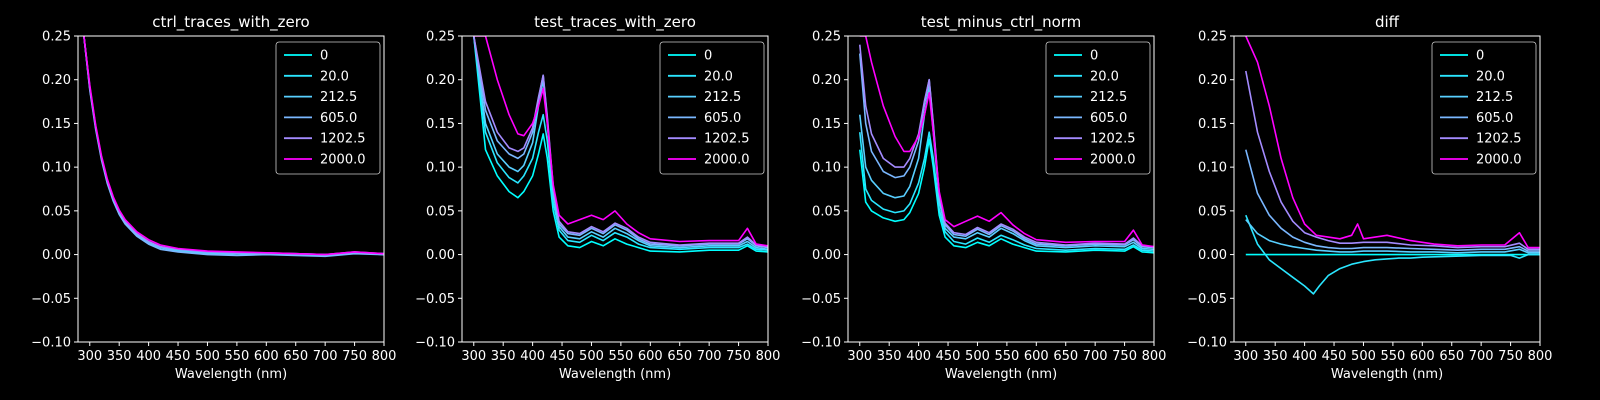  Describe the element at coordinates (738, 356) in the screenshot. I see `chart-1-x-tick-label: 750` at that location.